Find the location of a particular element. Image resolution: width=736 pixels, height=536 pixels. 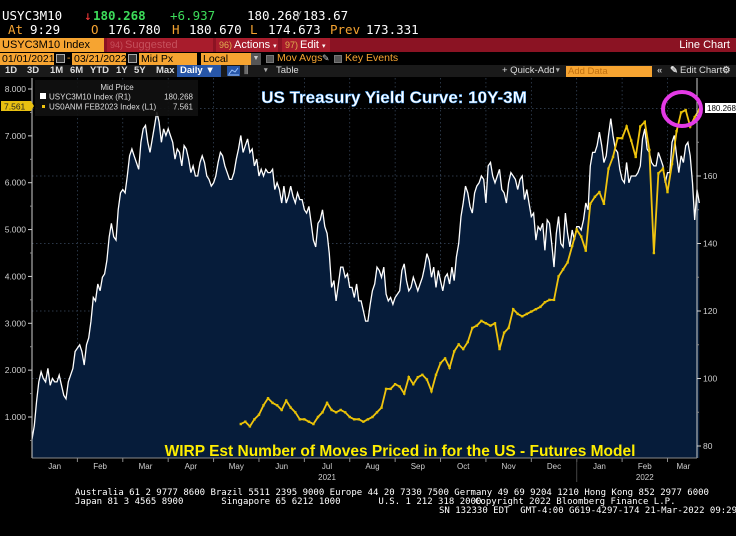

right-tick-label: 160 is located at coordinates (710, 176).